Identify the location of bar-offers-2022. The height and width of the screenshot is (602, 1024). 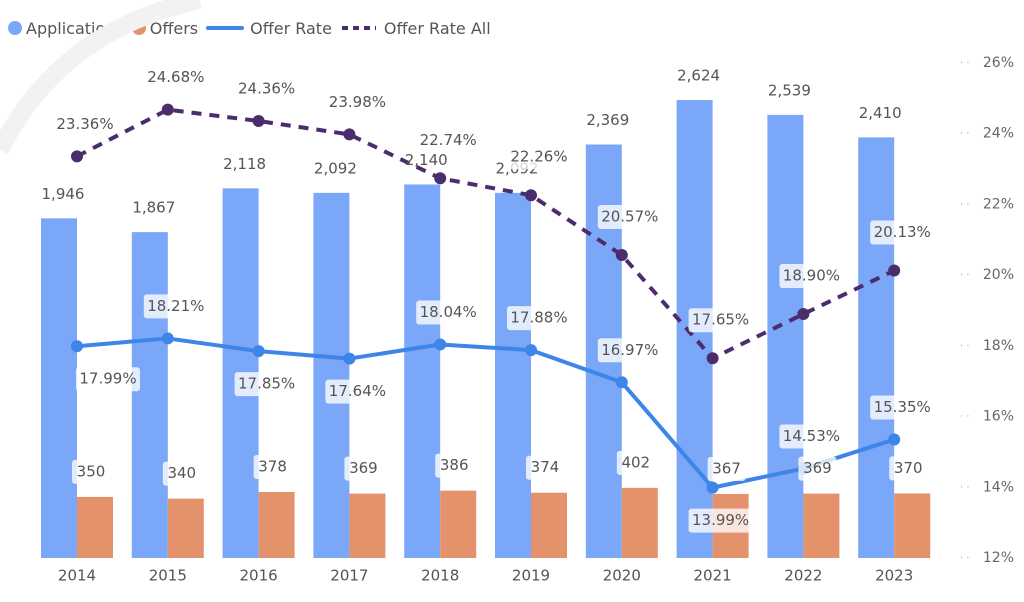
(821, 525).